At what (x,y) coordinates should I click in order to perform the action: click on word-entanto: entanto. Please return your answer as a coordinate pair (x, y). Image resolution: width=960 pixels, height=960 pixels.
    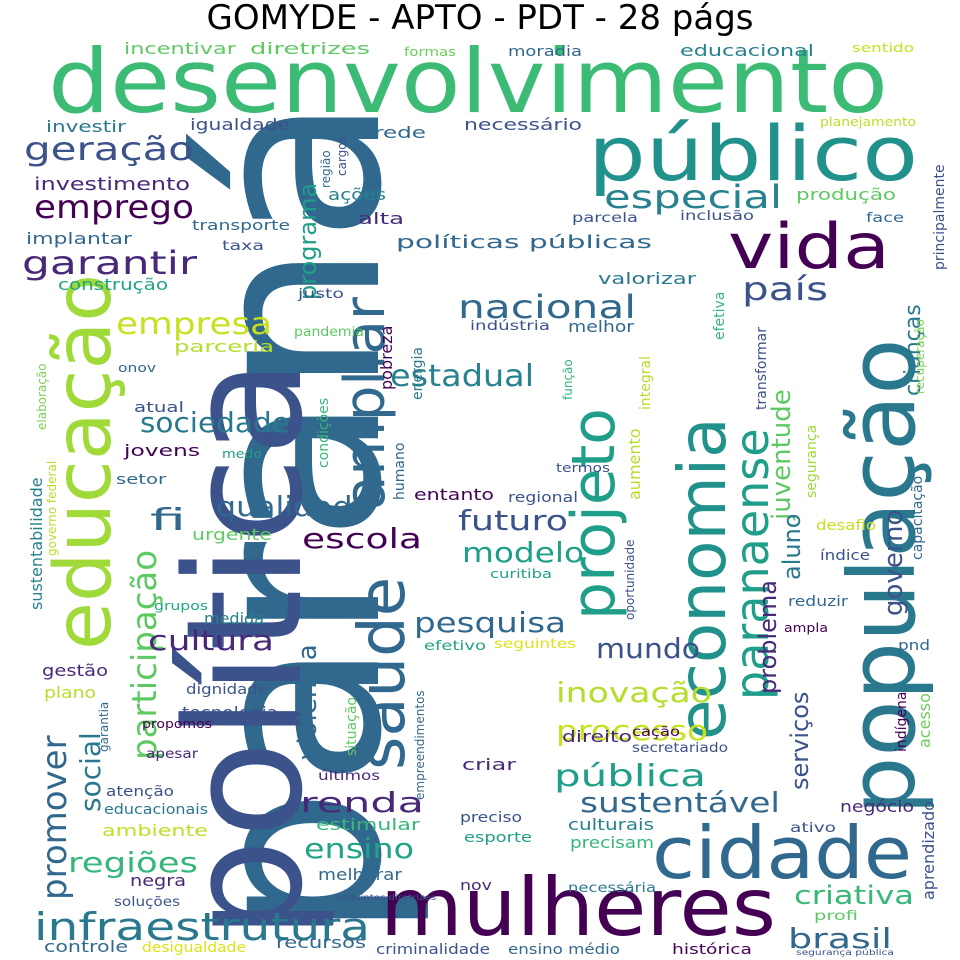
    Looking at the image, I should click on (454, 494).